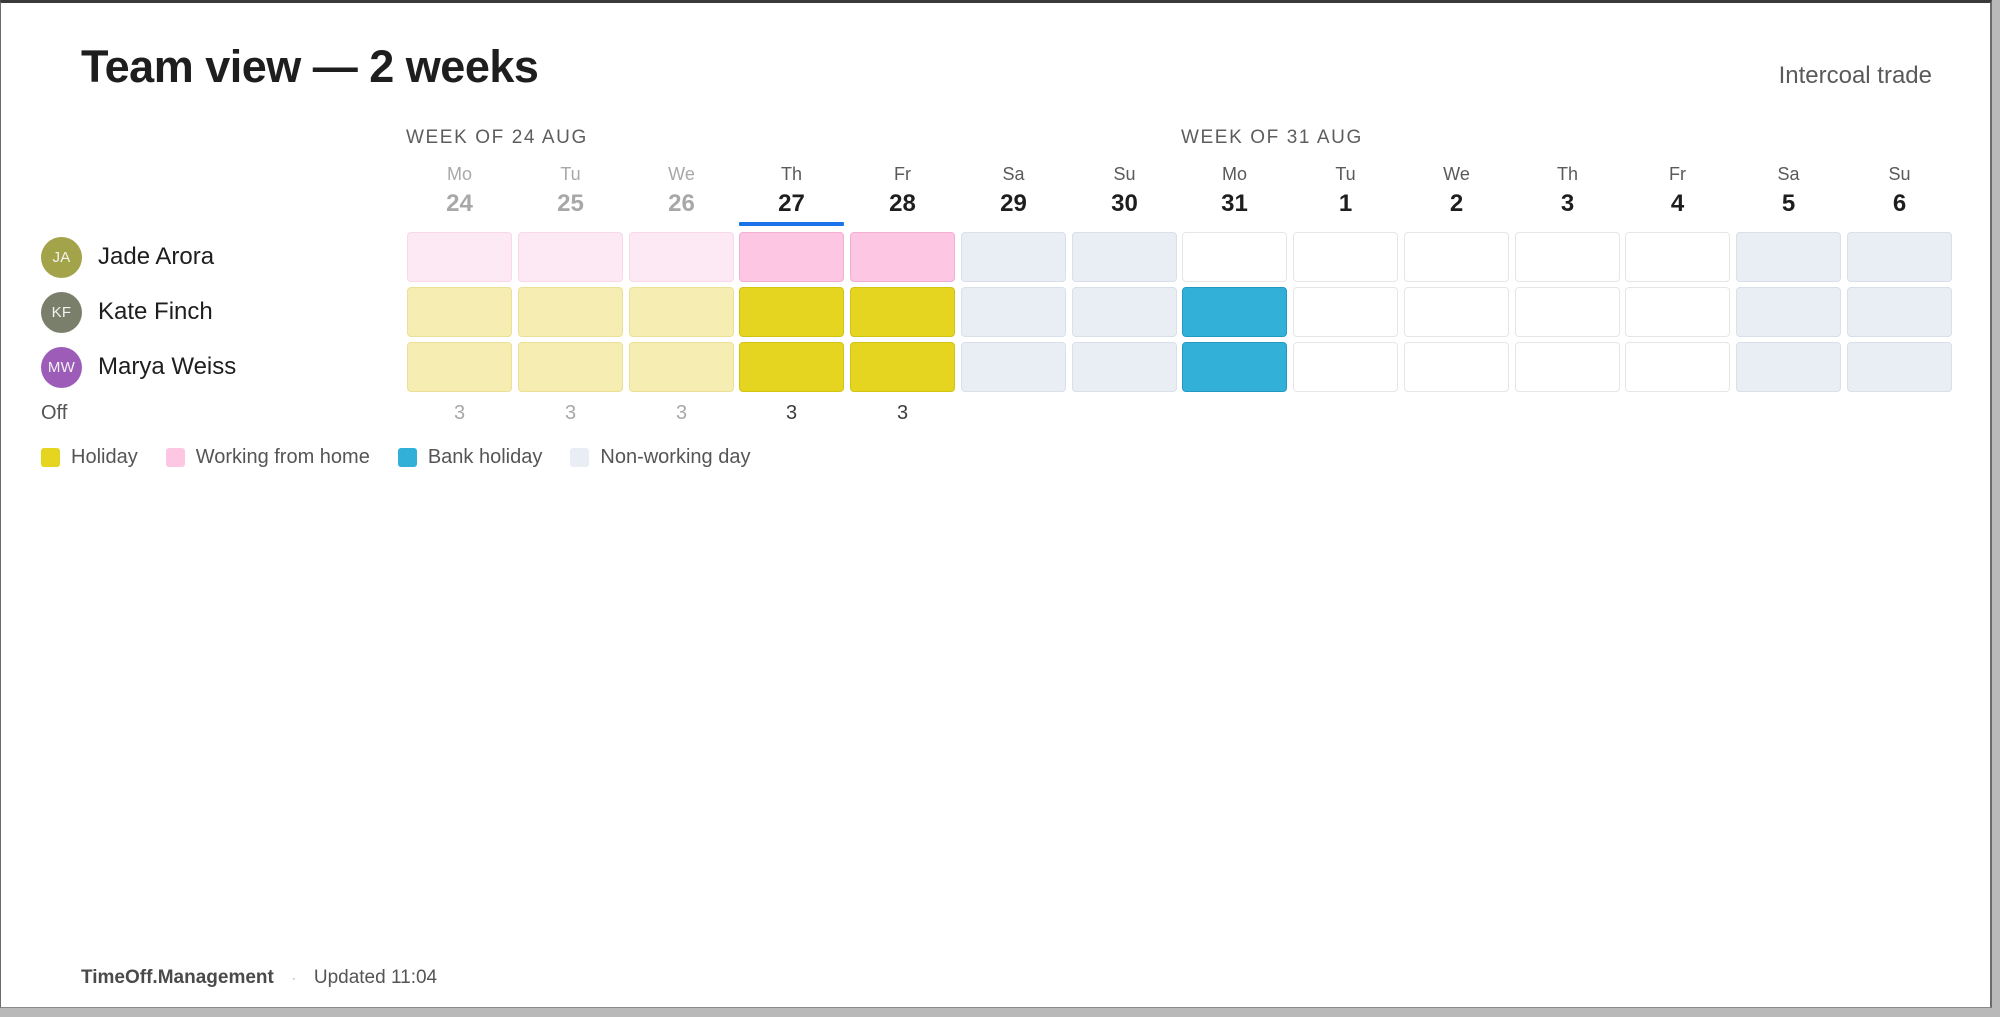 This screenshot has height=1017, width=2000. What do you see at coordinates (1456, 191) in the screenshot?
I see `day-header: We 2` at bounding box center [1456, 191].